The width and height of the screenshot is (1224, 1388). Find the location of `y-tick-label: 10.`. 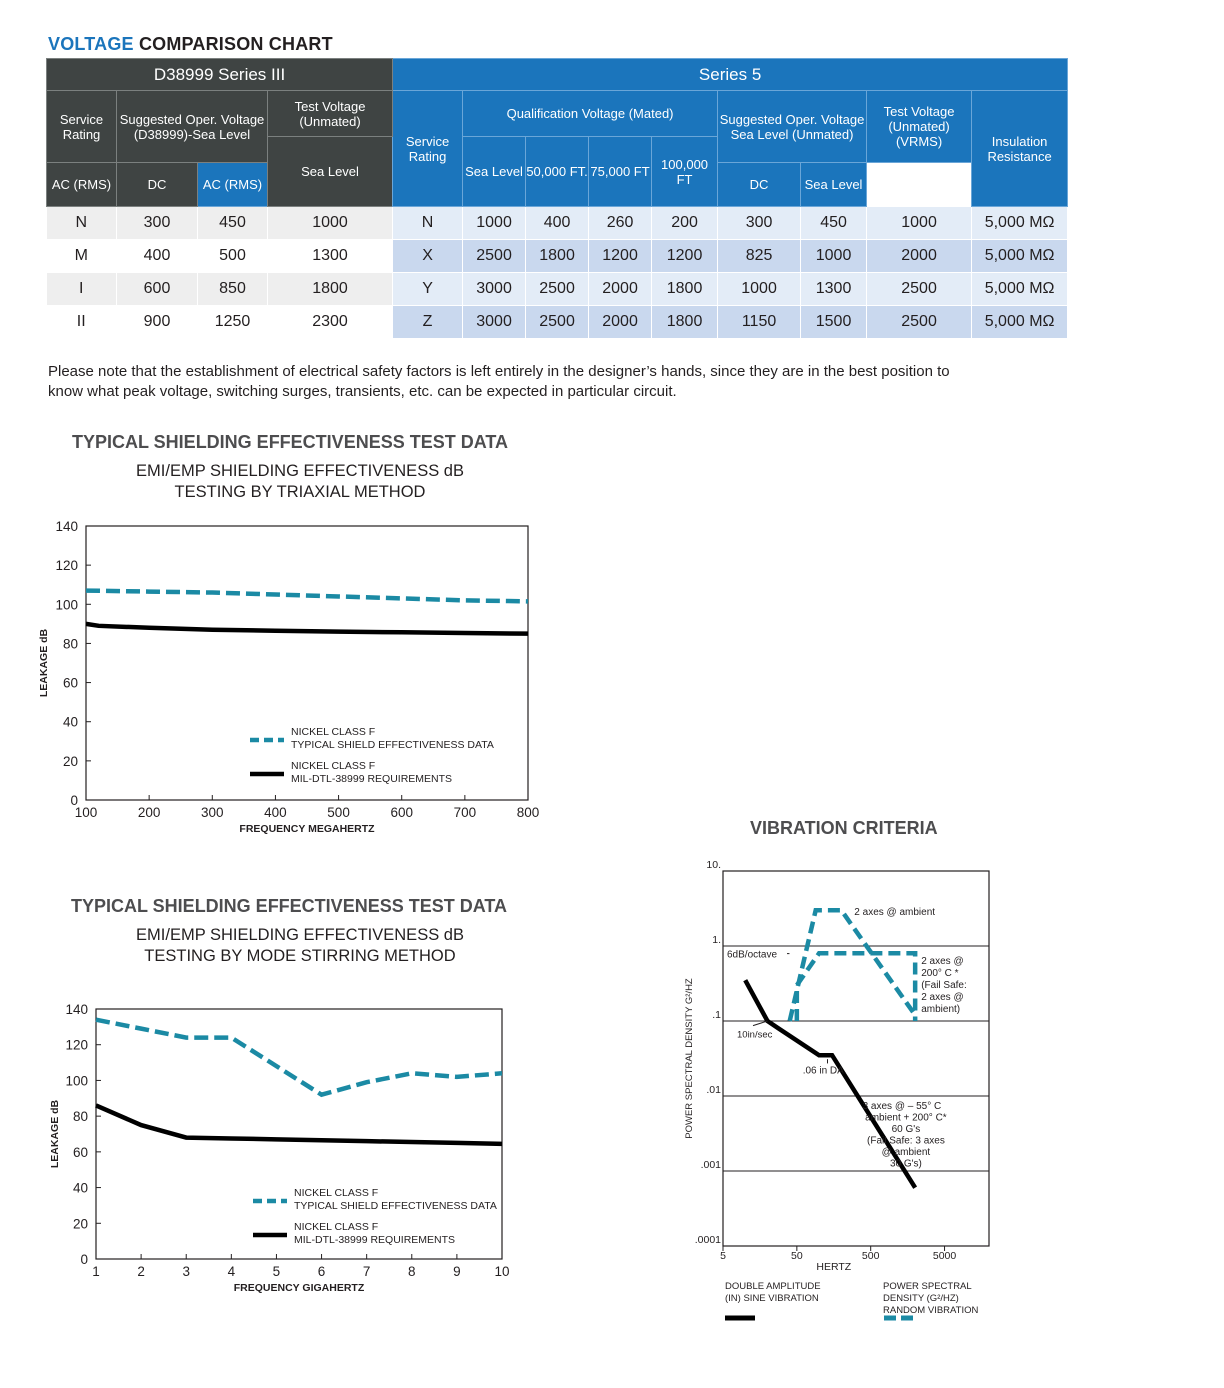

y-tick-label: 10. is located at coordinates (713, 865).